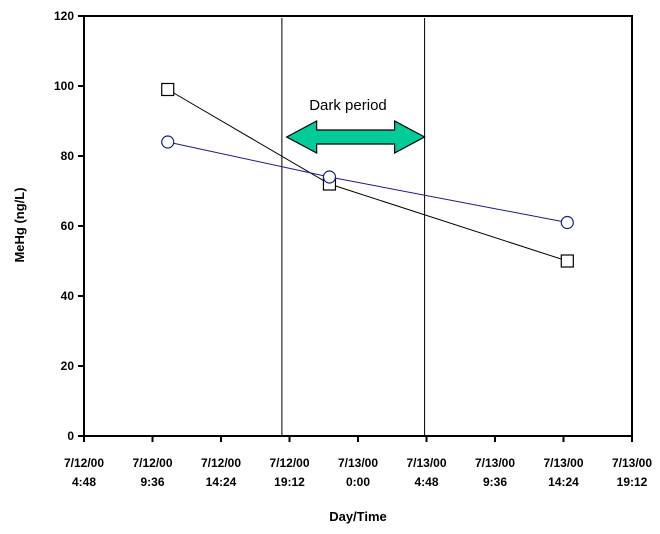  I want to click on dark-period-arrow, so click(355, 137).